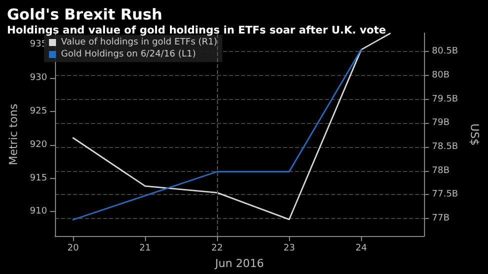 The width and height of the screenshot is (488, 274). I want to click on y2-axis-title: US$, so click(474, 135).